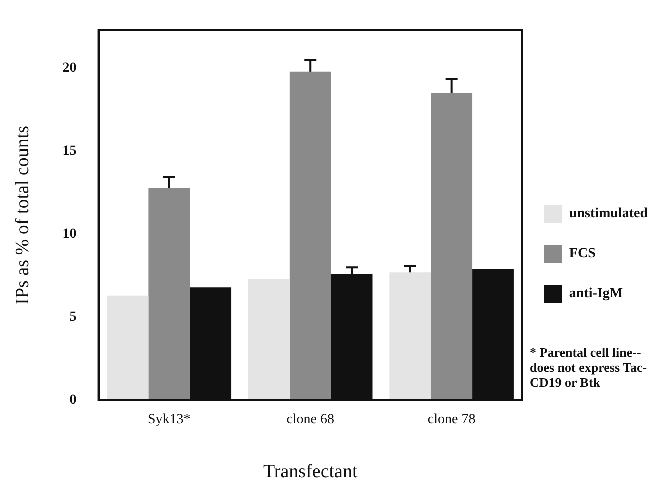 The height and width of the screenshot is (497, 670). Describe the element at coordinates (589, 367) in the screenshot. I see `text: * Parental cell line-- does not express Tac-CD19 or Btk` at that location.